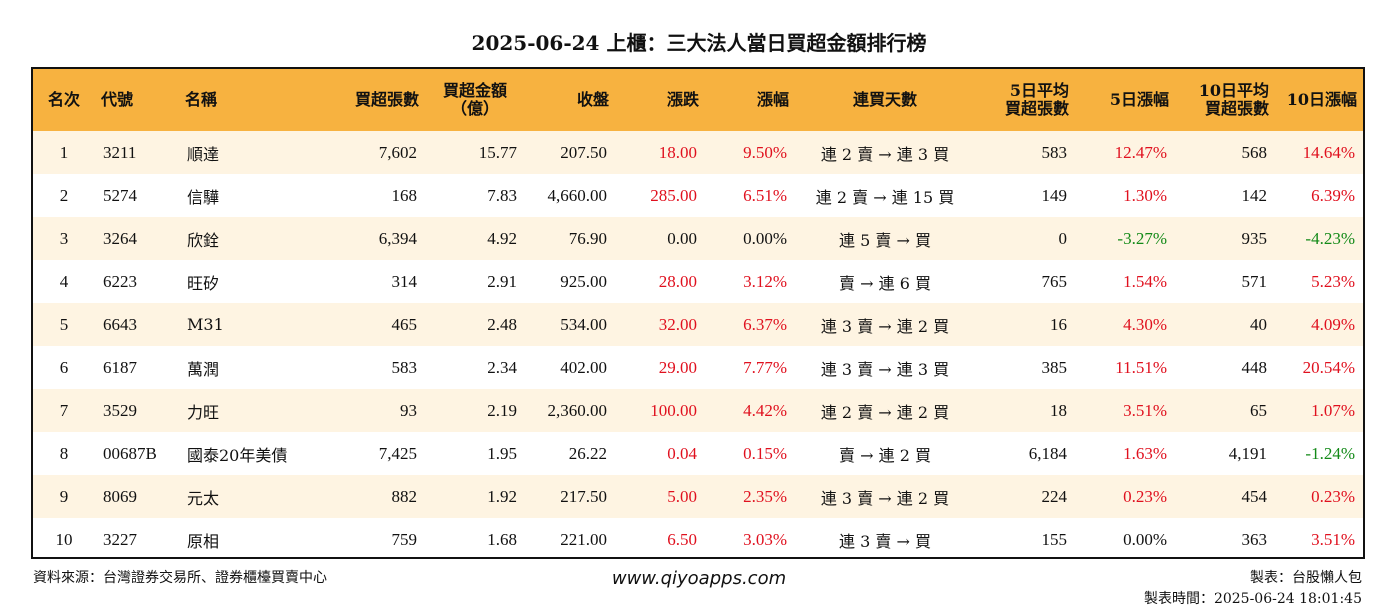  What do you see at coordinates (1321, 99) in the screenshot?
I see `header-pct10: 10日漲幅` at bounding box center [1321, 99].